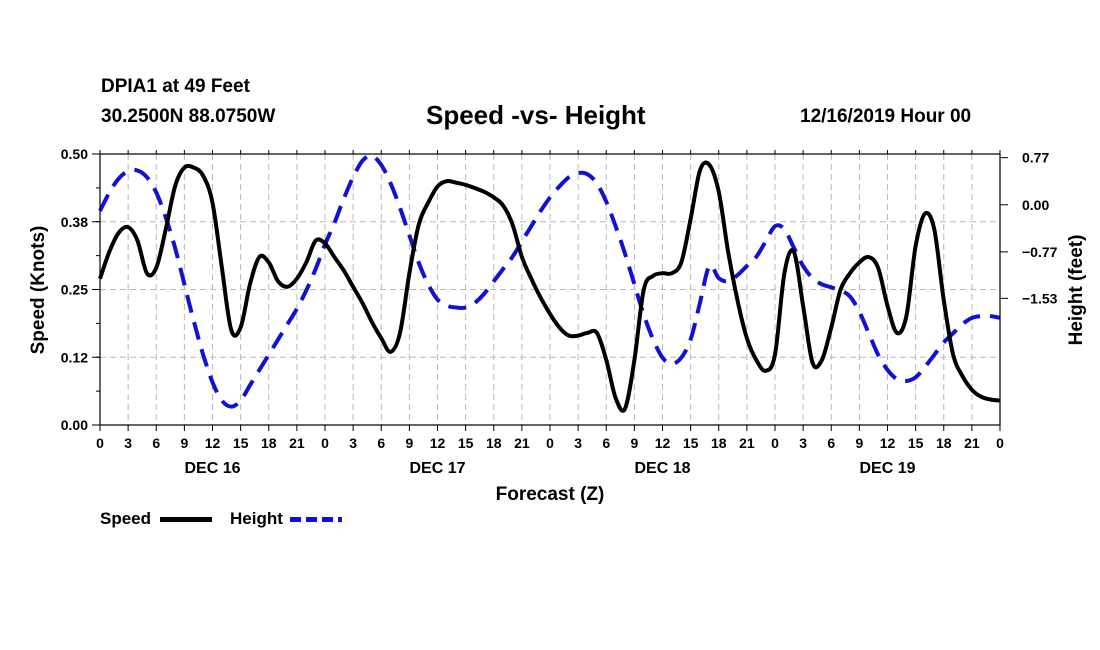 The height and width of the screenshot is (650, 1100). Describe the element at coordinates (886, 116) in the screenshot. I see `forecast-timestamp: 12/16/2019 Hour 00` at that location.